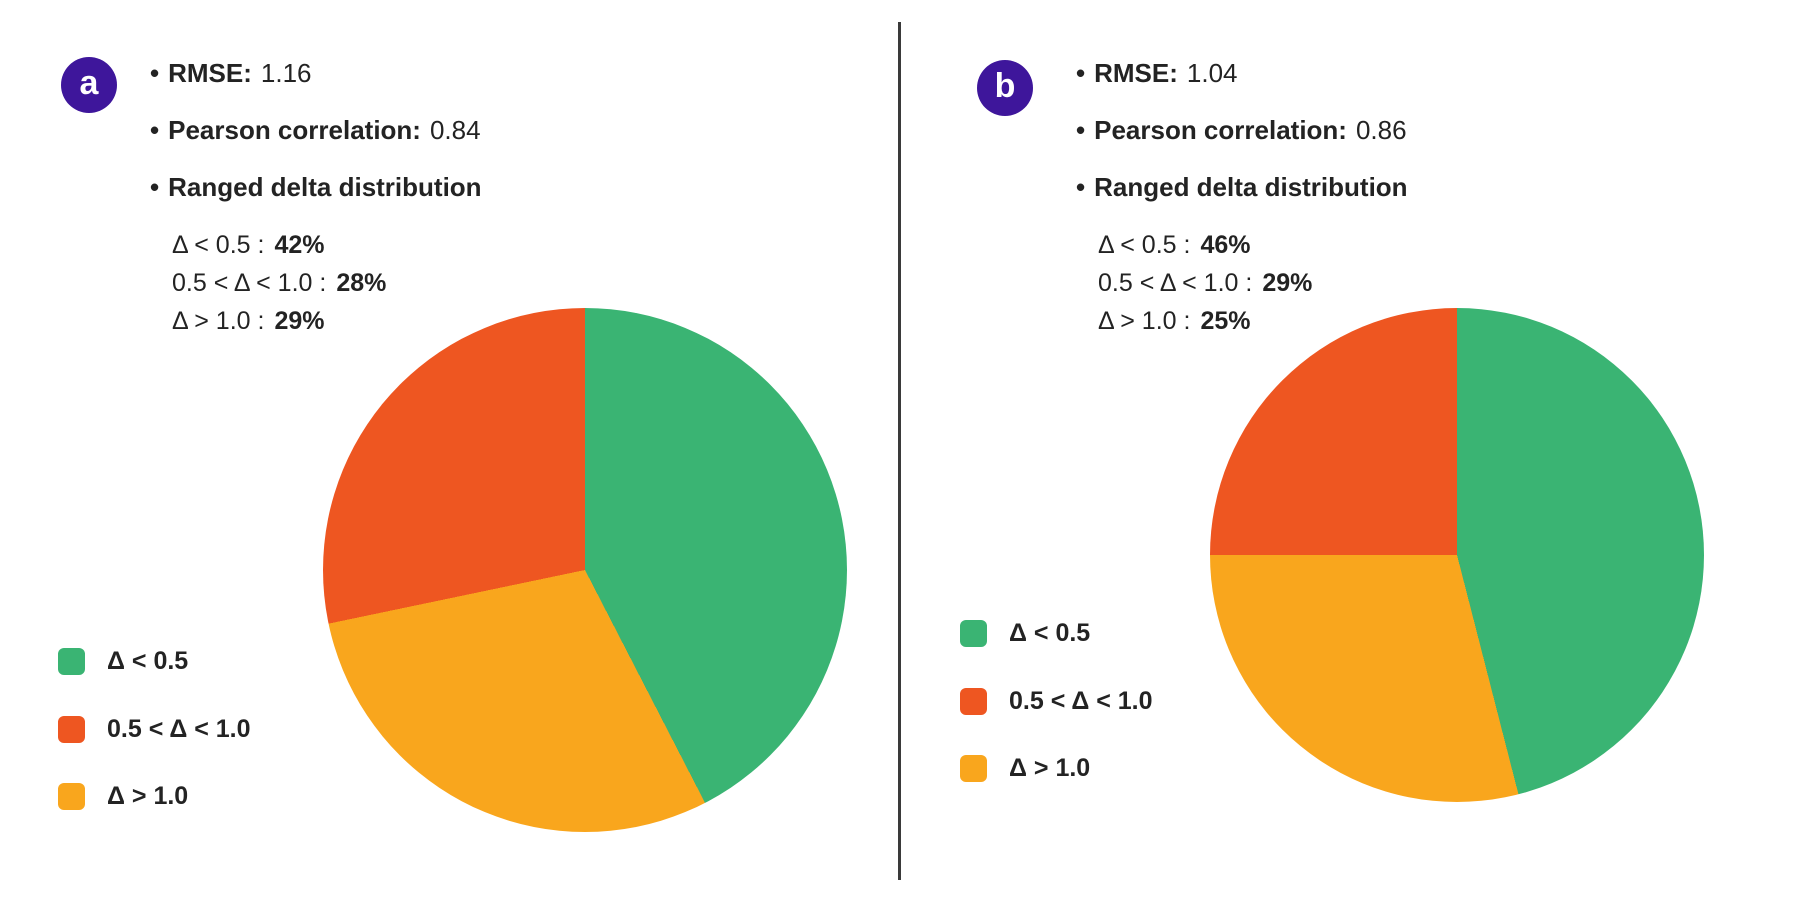 The width and height of the screenshot is (1800, 899). I want to click on panel-b-legend: Δ < 0.5 0.5 < Δ < 1.0 Δ > 1.0, so click(1056, 721).